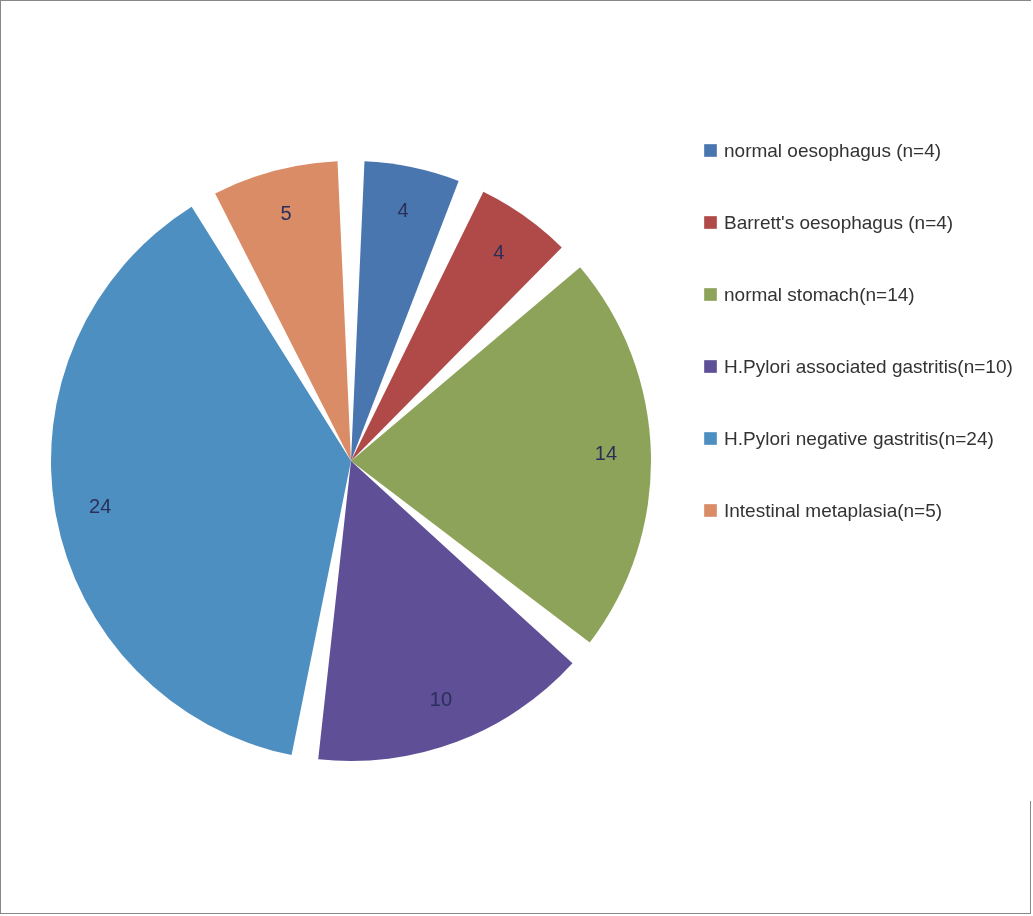 Image resolution: width=1033 pixels, height=916 pixels. I want to click on legend-label: normal oesophagus (n=4), so click(833, 150).